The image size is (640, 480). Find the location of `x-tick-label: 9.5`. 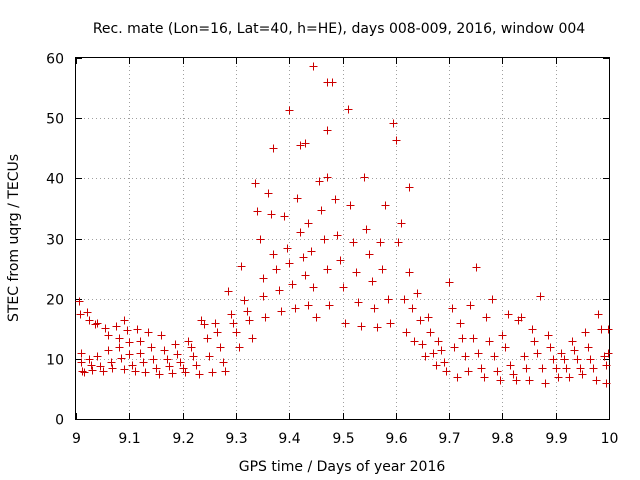

x-tick-label: 9.5 is located at coordinates (343, 439).